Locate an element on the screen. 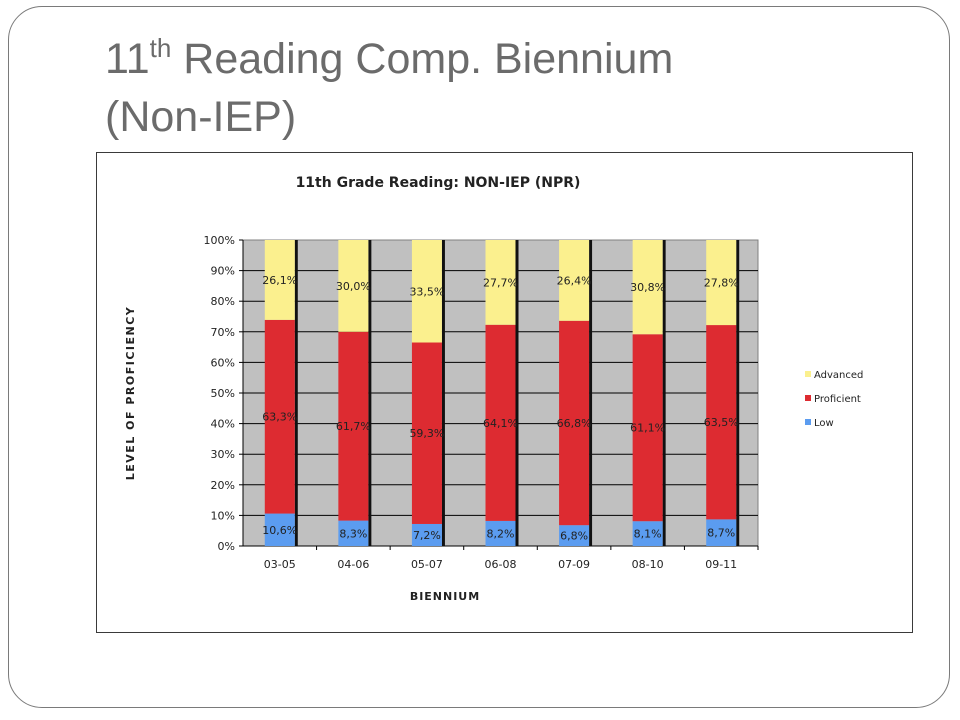  y-tick-label: 70% is located at coordinates (223, 332).